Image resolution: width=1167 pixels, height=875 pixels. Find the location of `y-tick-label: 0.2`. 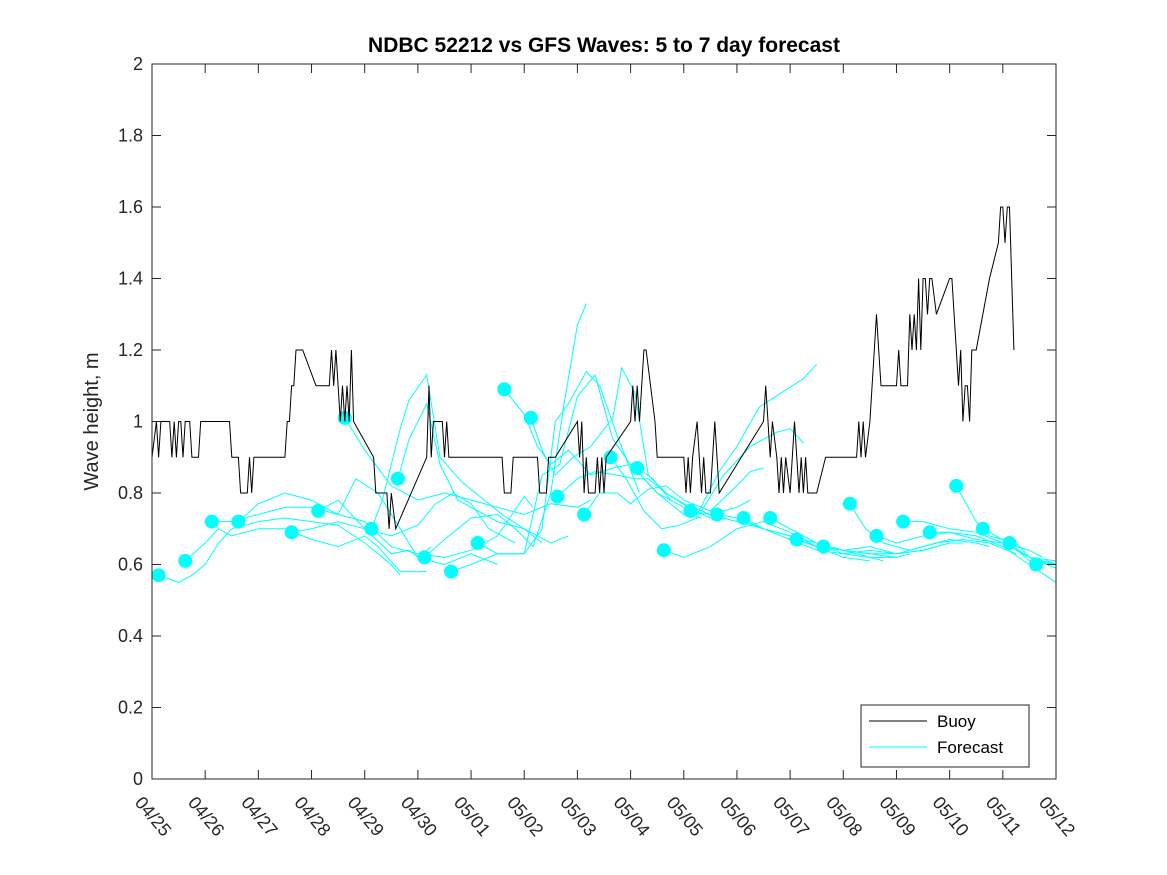

y-tick-label: 0.2 is located at coordinates (130, 708).